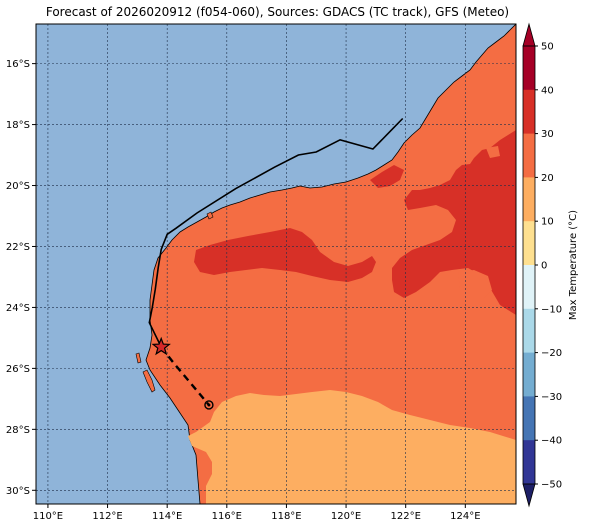 The image size is (591, 528). Describe the element at coordinates (18, 125) in the screenshot. I see `y-tick-label: 18°S` at that location.